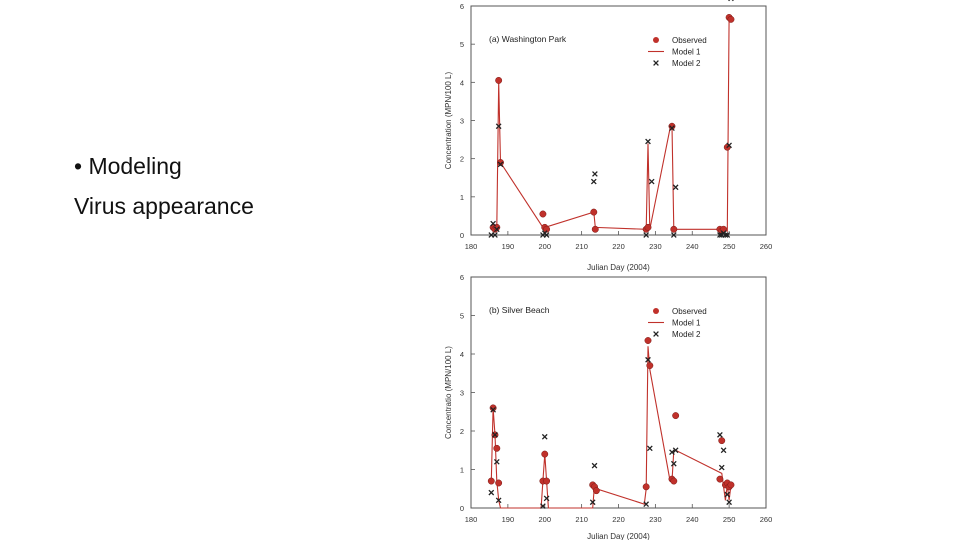 The image size is (960, 540). I want to click on y-axis-label: Concentration (MPN/100 L), so click(448, 120).